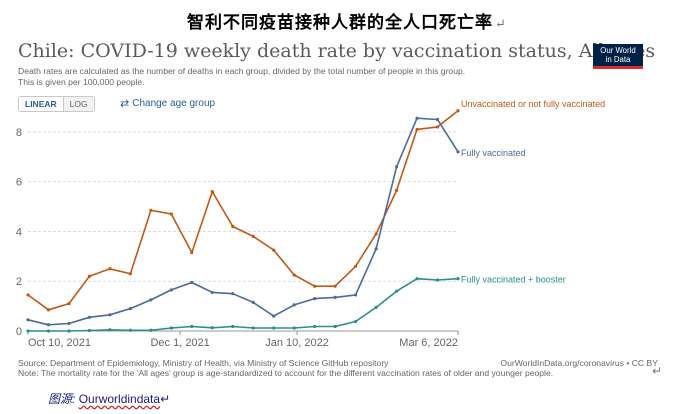 The width and height of the screenshot is (694, 414). What do you see at coordinates (78, 104) in the screenshot?
I see `log-scale-button: LOG` at bounding box center [78, 104].